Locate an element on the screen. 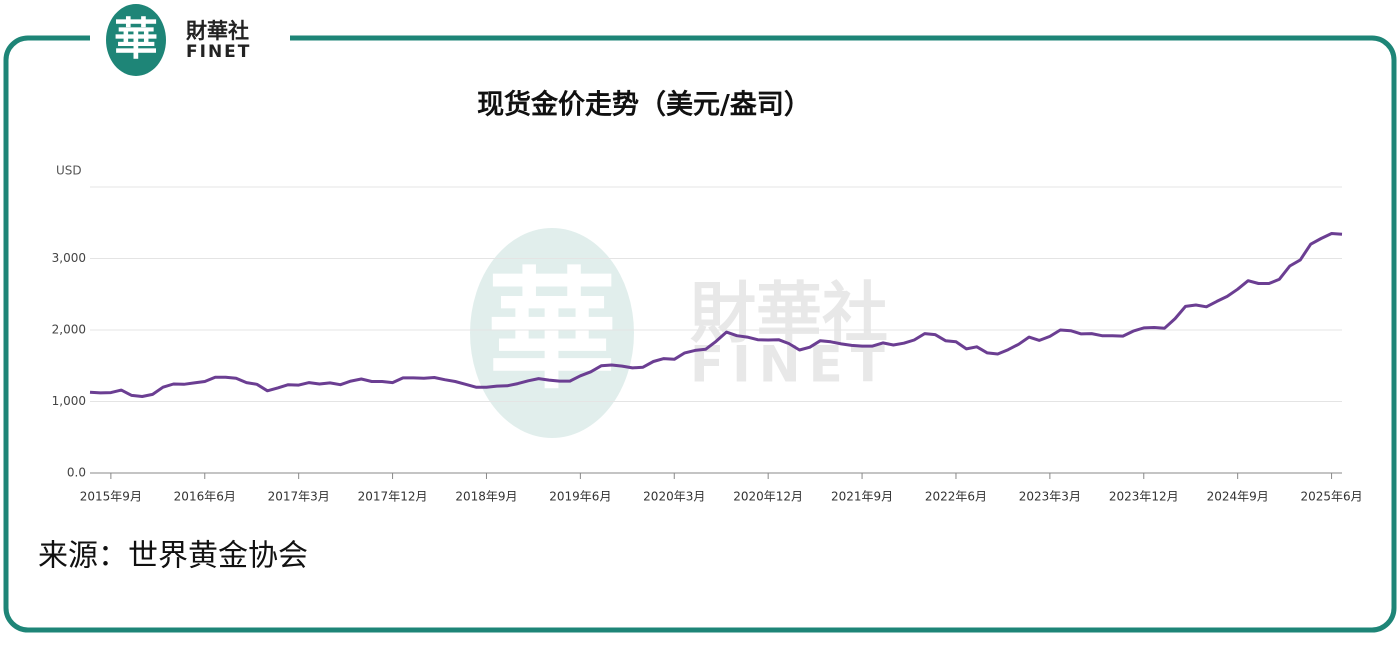 The image size is (1400, 671). watermark: 華 財華社 FINET is located at coordinates (679, 333).